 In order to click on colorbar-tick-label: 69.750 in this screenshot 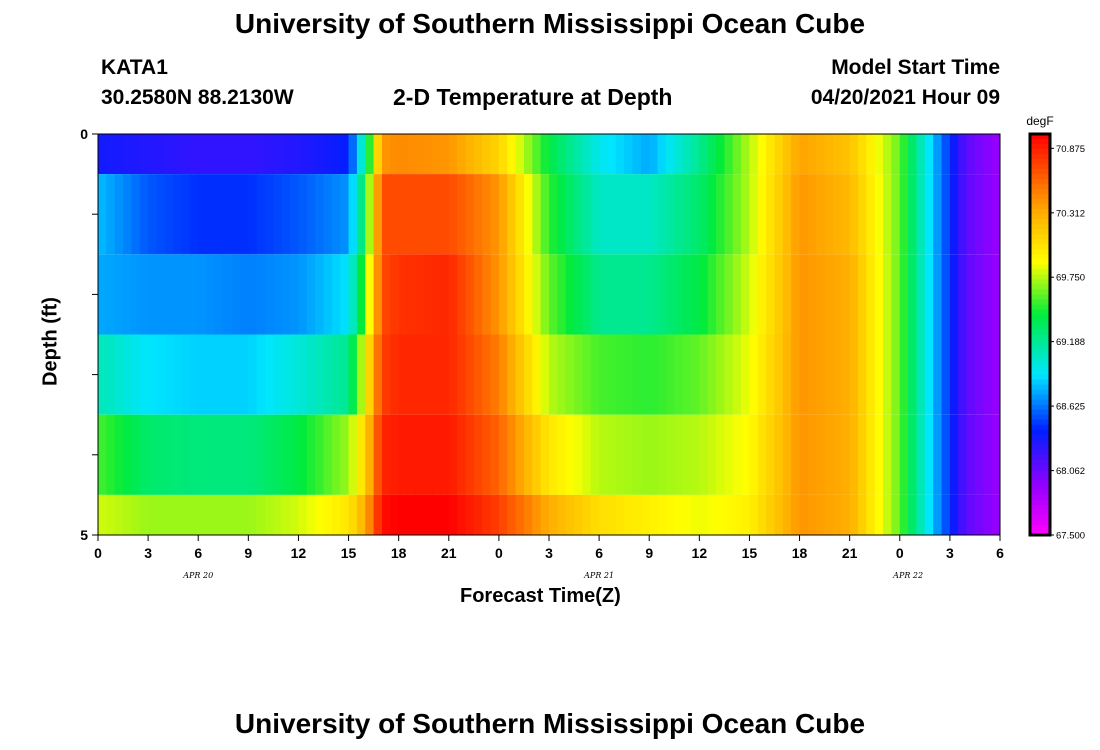, I will do `click(1070, 278)`.